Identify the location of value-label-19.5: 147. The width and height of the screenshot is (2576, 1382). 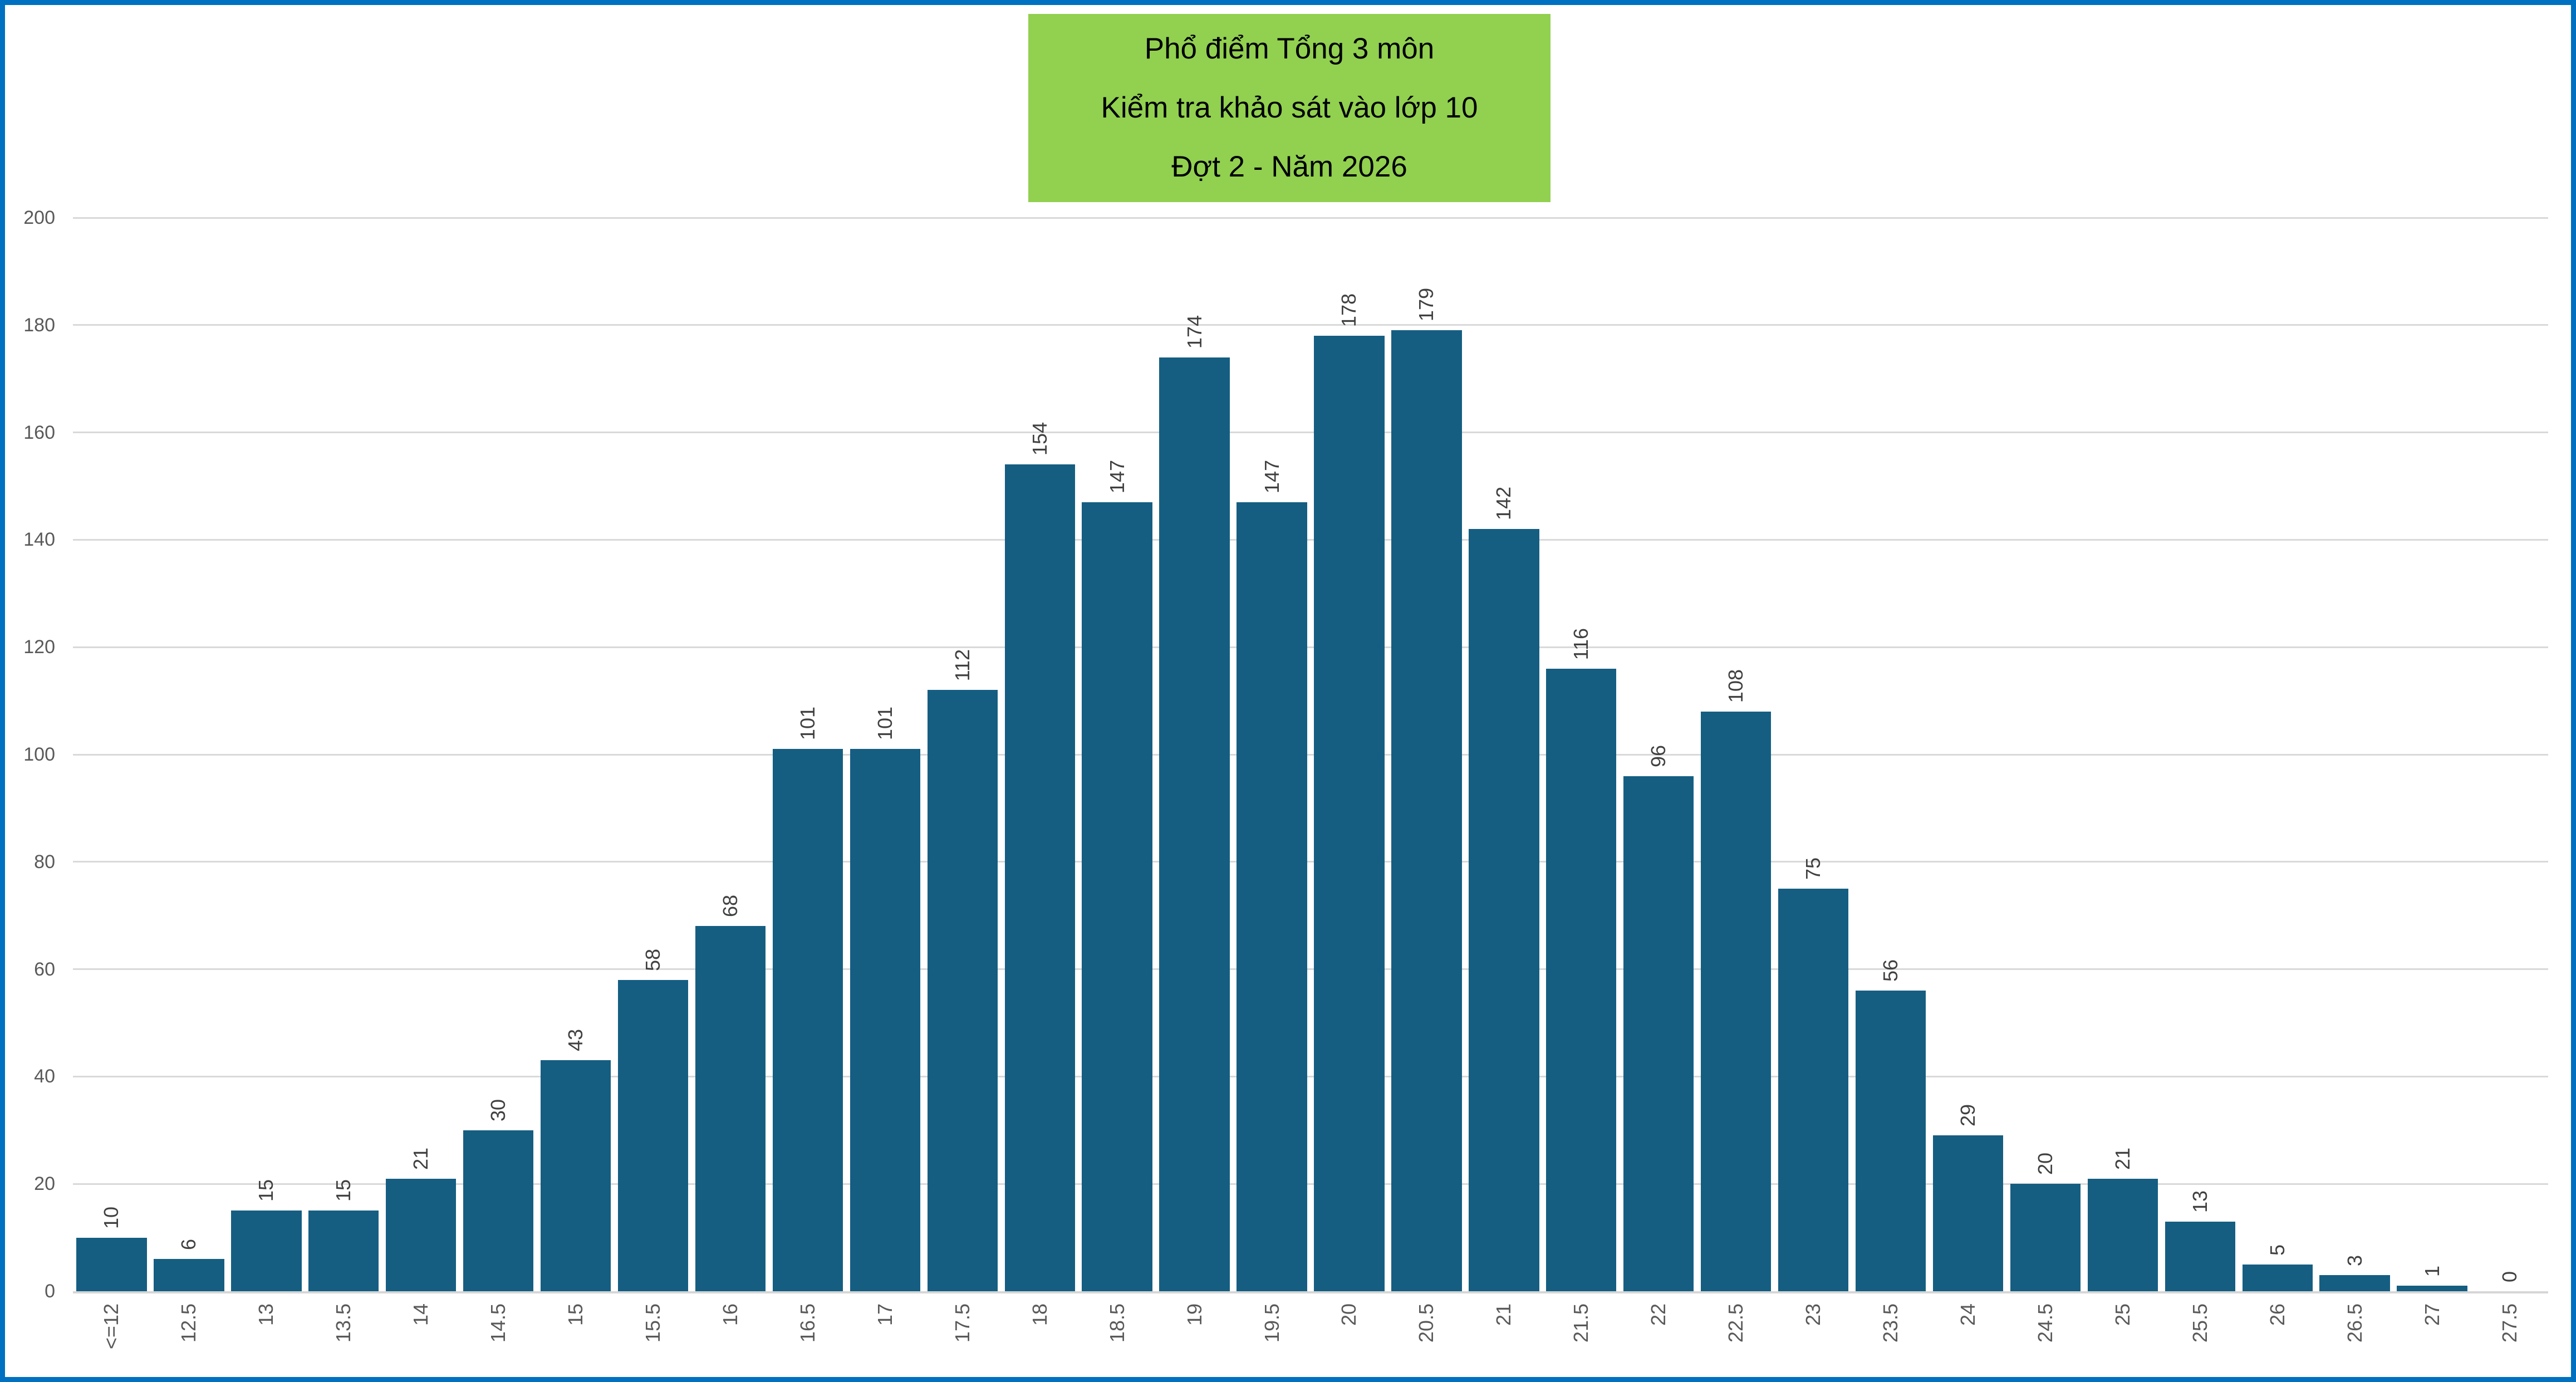
(1271, 476).